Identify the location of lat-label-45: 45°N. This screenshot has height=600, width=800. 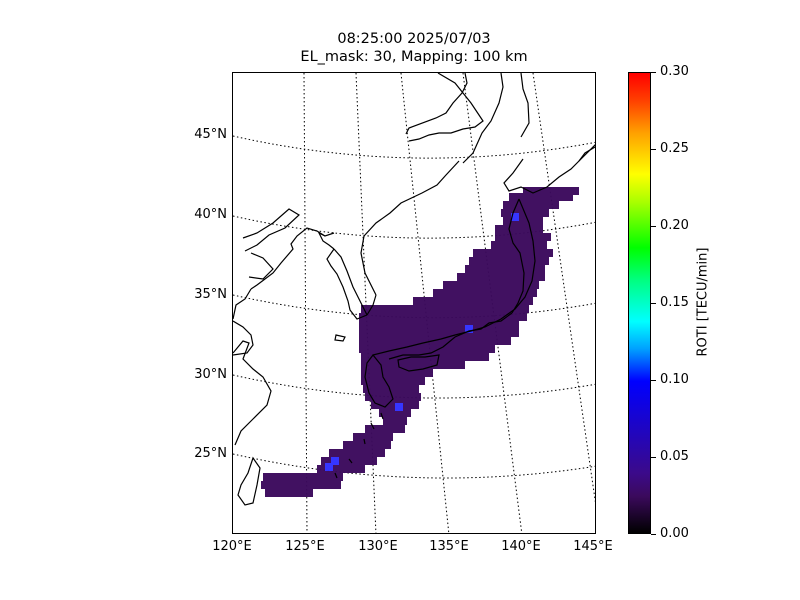
(210, 134).